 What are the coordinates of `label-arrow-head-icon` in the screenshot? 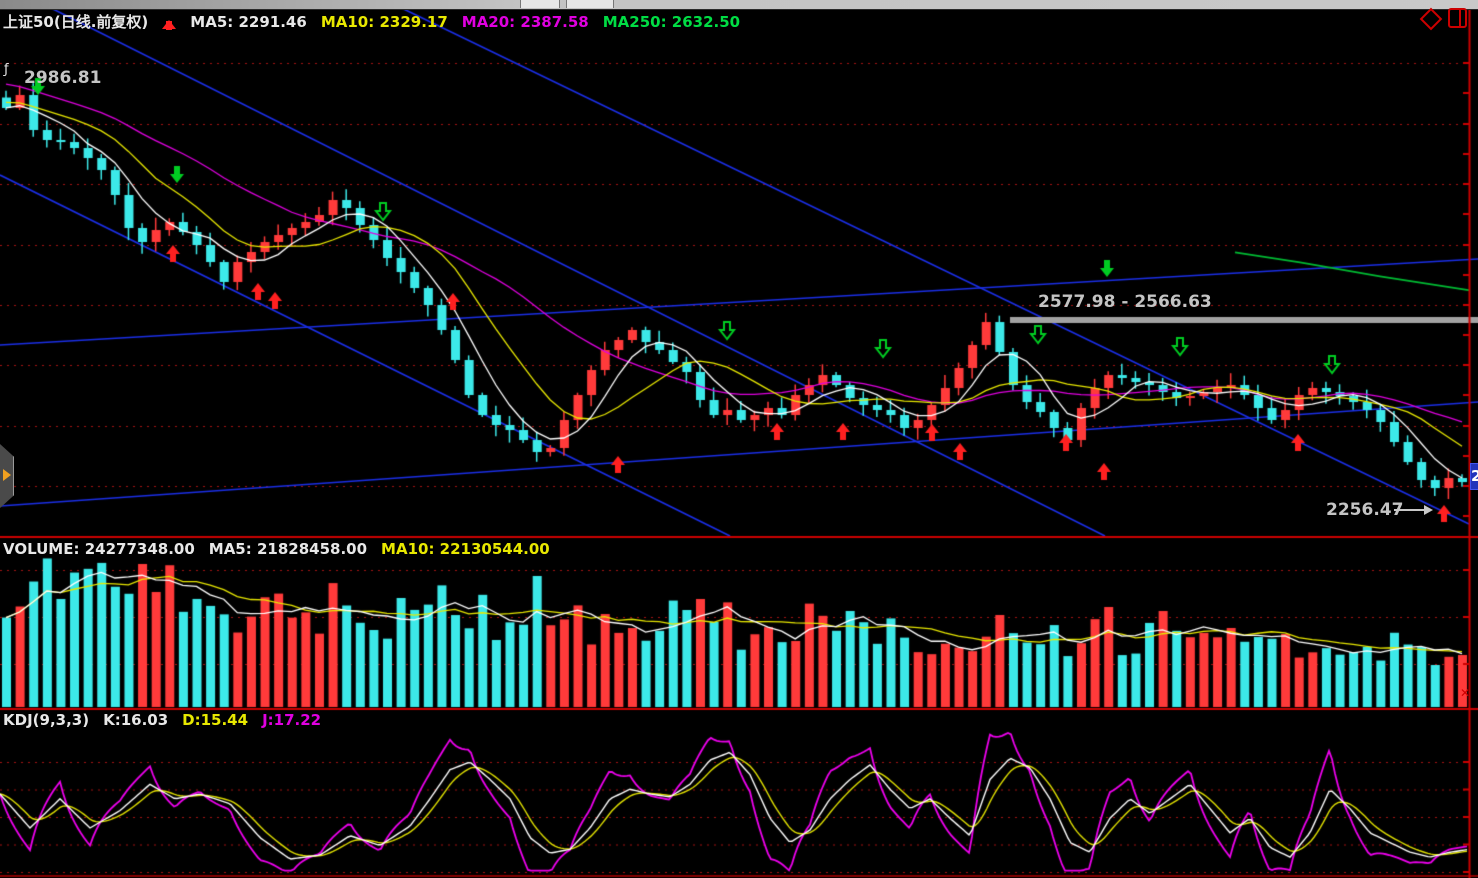 It's located at (1428, 510).